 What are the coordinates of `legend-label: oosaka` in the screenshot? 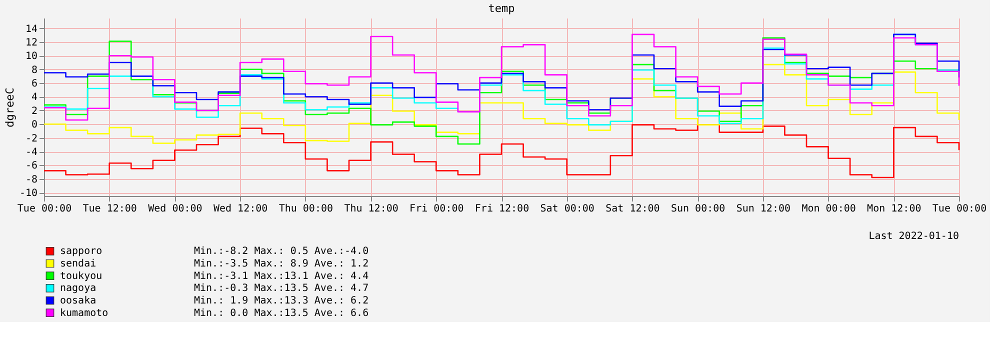 It's located at (78, 301).